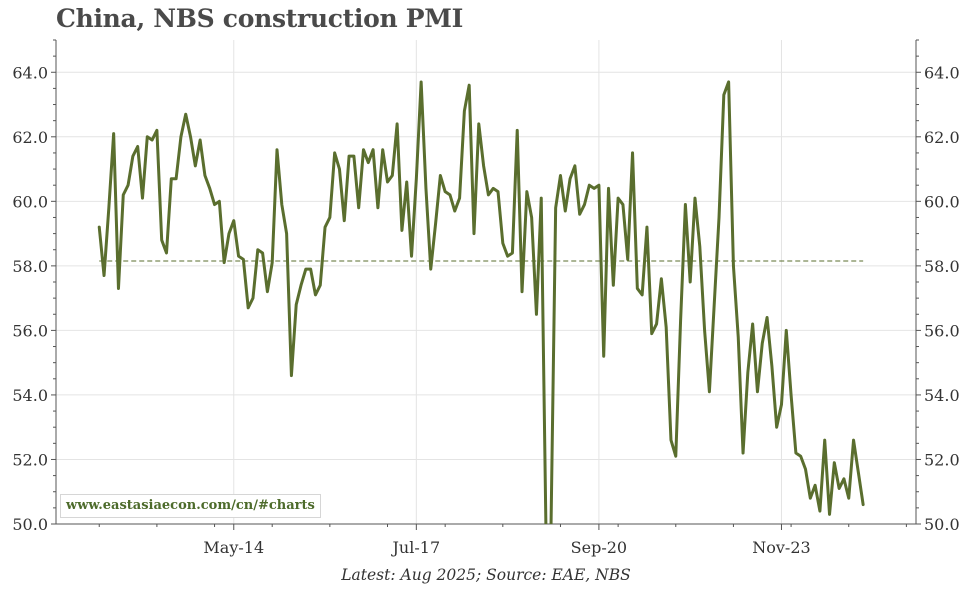  What do you see at coordinates (942, 72) in the screenshot?
I see `y-tick-label-right: 64.0` at bounding box center [942, 72].